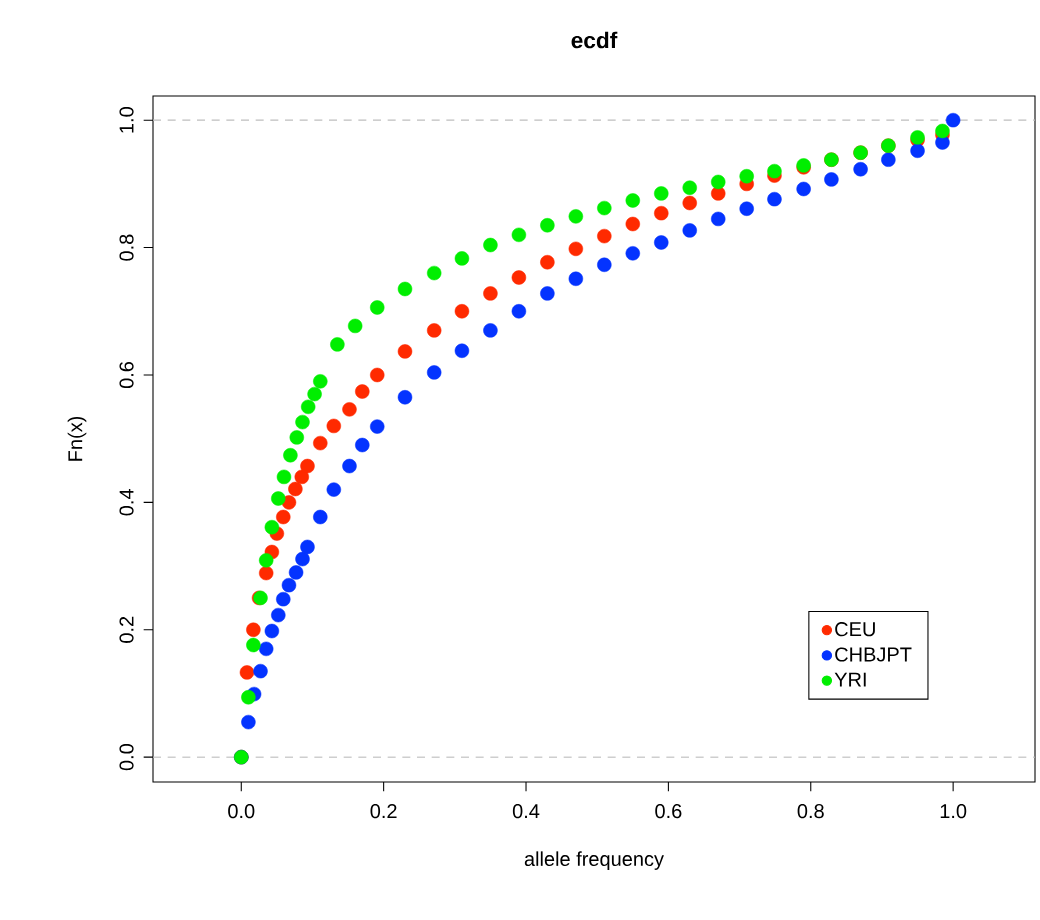 Image resolution: width=1040 pixels, height=920 pixels. What do you see at coordinates (855, 629) in the screenshot?
I see `legend-label: CEU` at bounding box center [855, 629].